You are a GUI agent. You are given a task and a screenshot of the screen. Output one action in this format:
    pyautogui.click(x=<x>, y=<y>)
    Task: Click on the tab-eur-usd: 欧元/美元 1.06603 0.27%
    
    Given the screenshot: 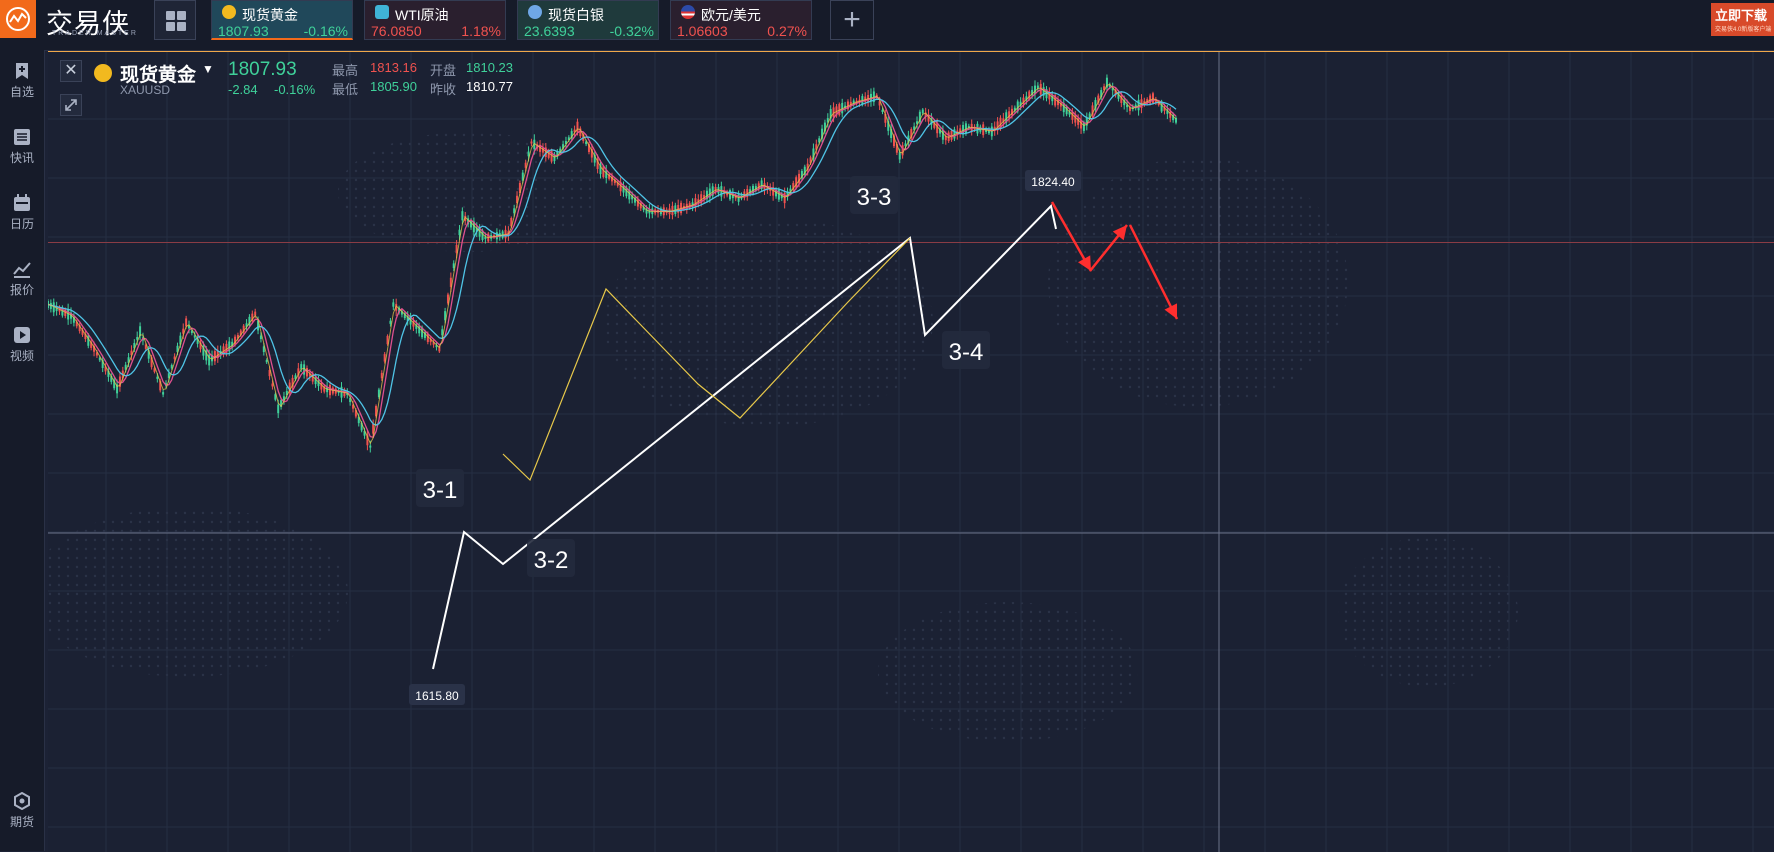 What is the action you would take?
    pyautogui.click(x=741, y=20)
    